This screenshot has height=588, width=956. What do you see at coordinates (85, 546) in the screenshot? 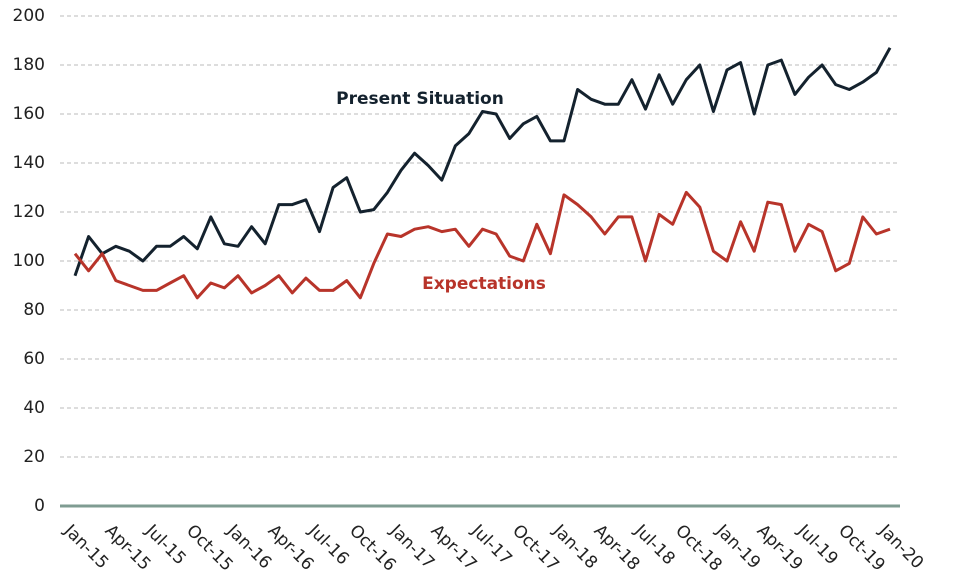
I see `x-tick-label: Jan-15` at bounding box center [85, 546].